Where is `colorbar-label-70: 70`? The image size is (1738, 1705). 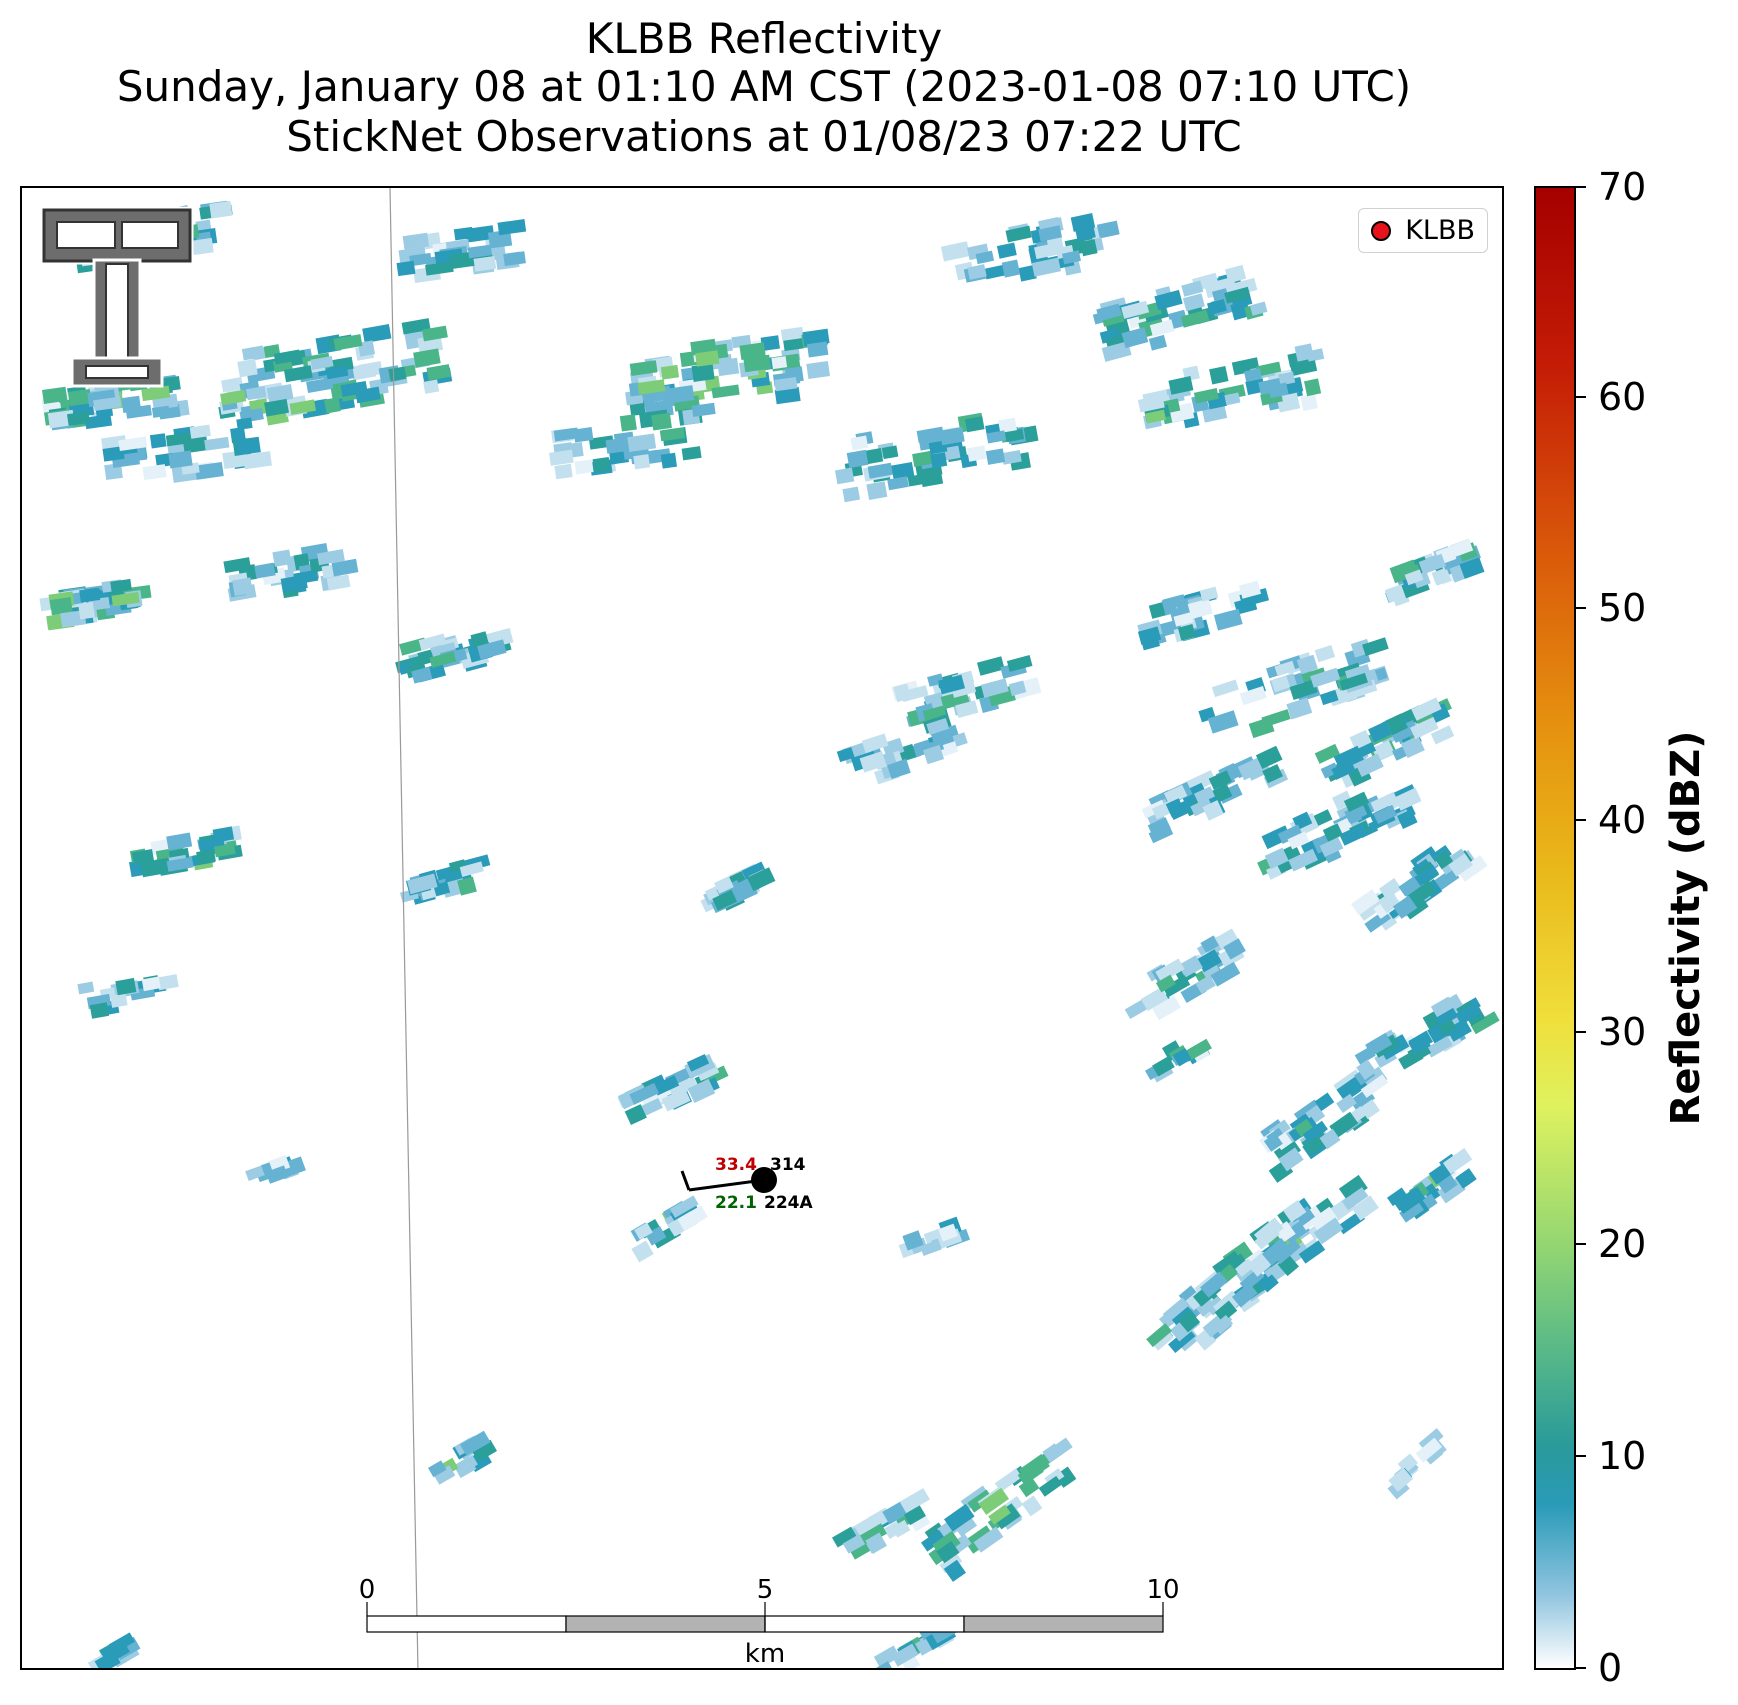 colorbar-label-70: 70 is located at coordinates (1622, 187).